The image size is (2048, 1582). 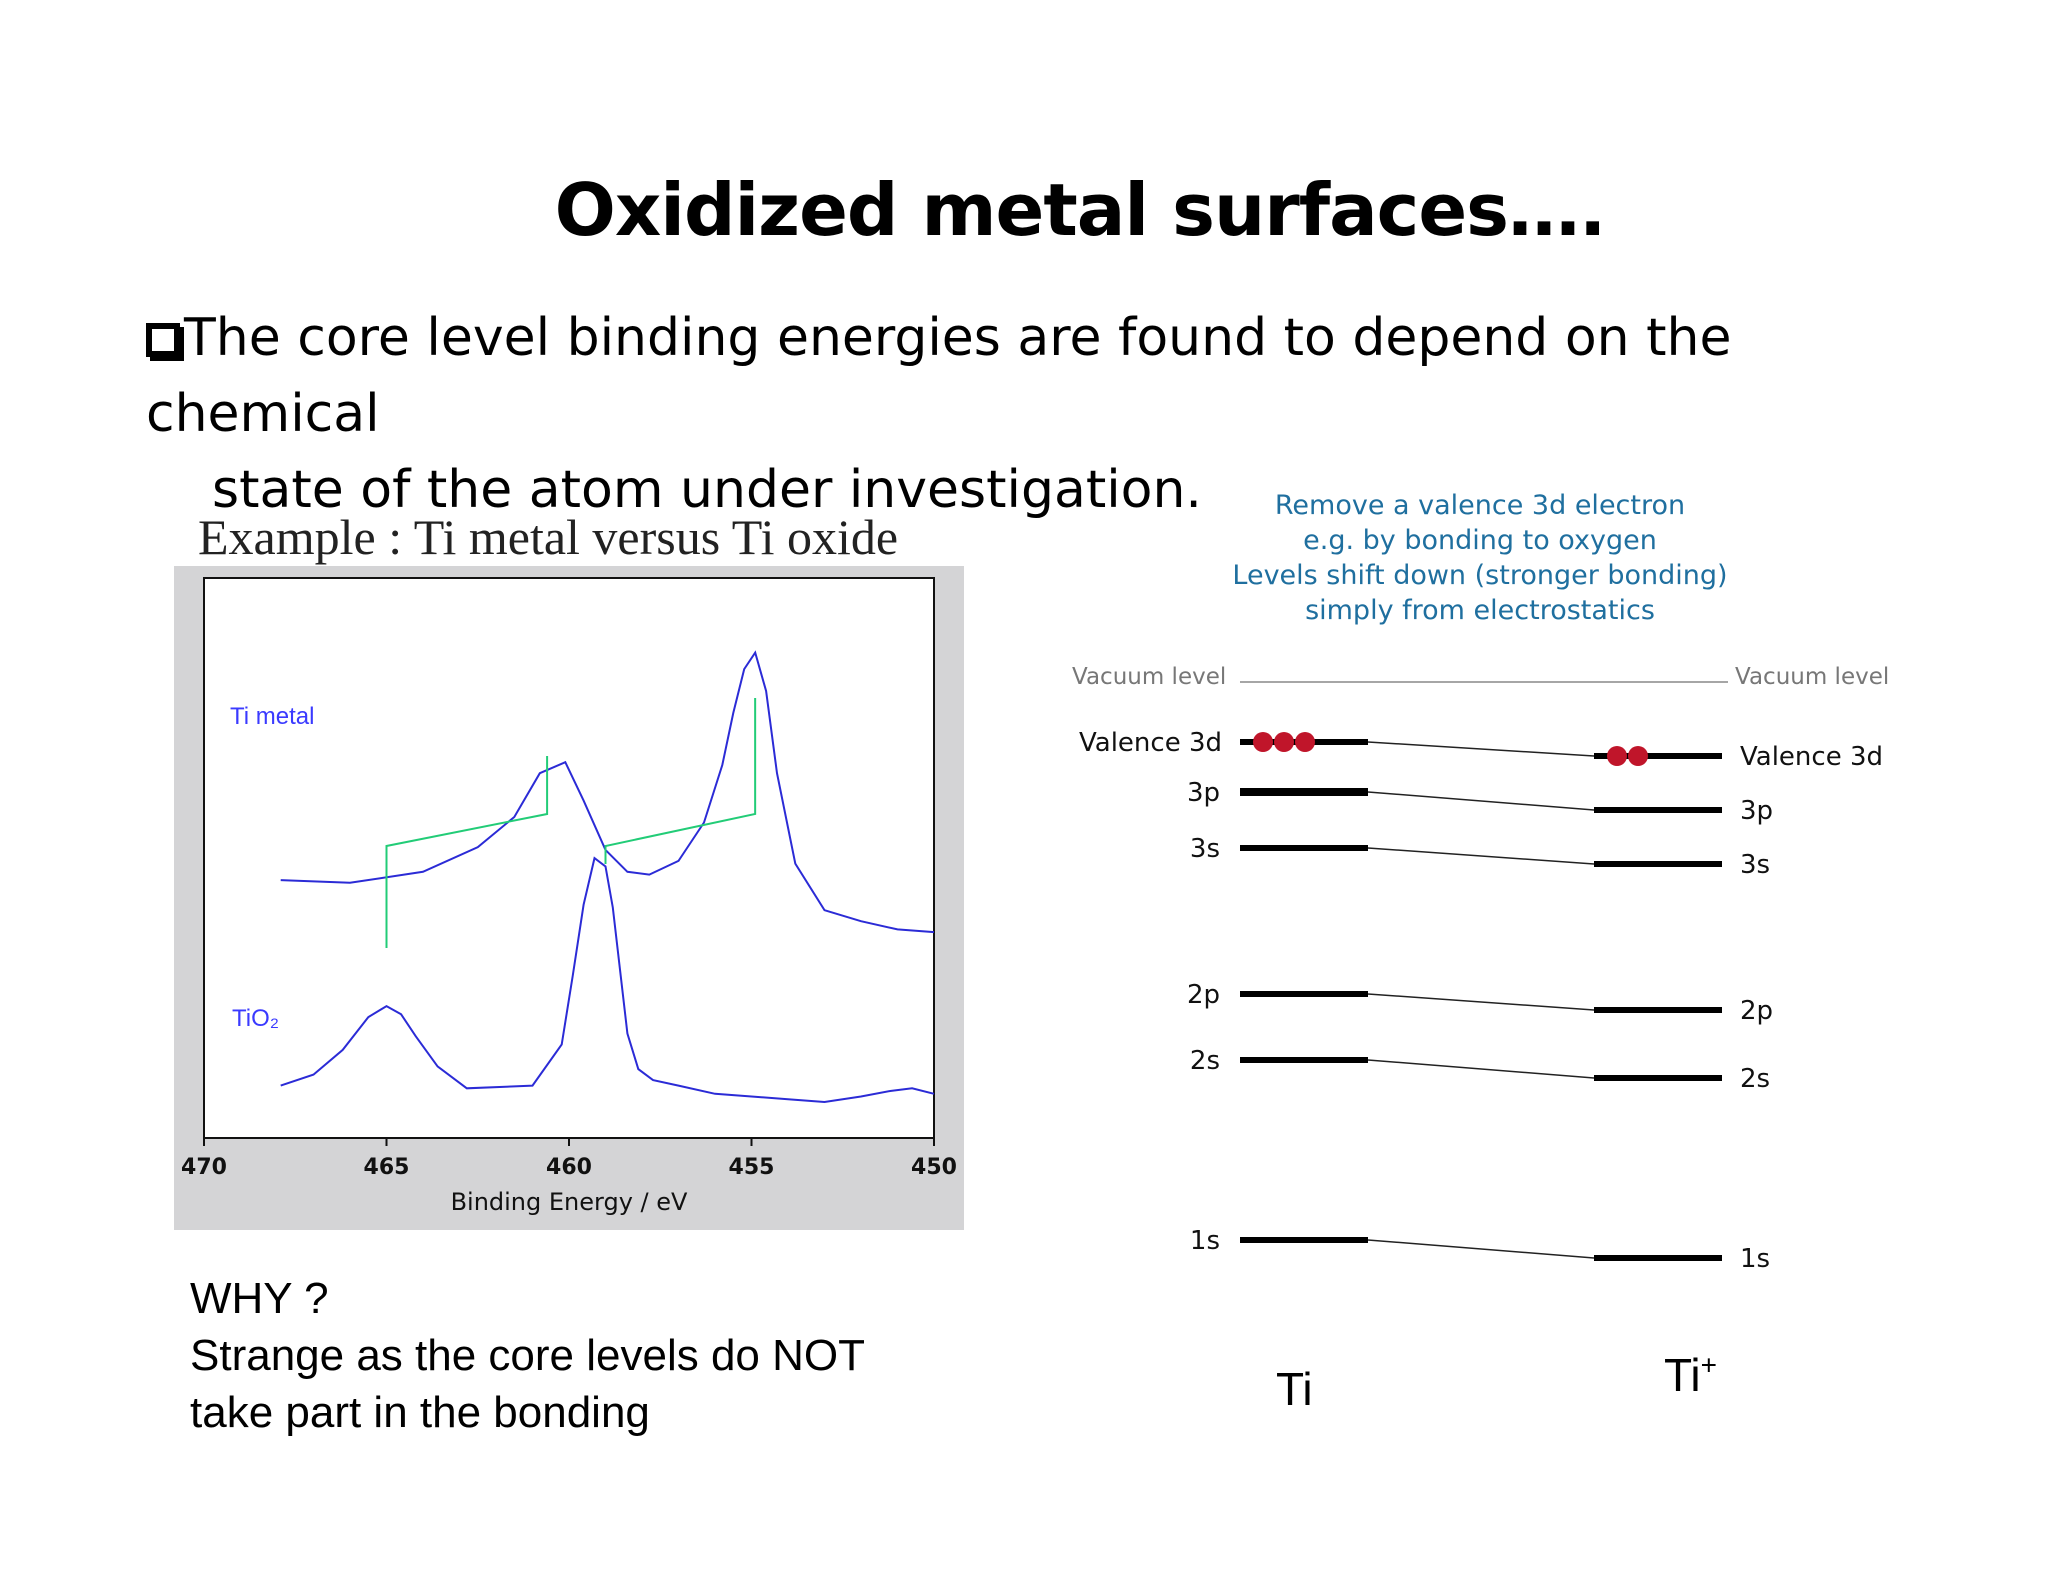 What do you see at coordinates (707, 490) in the screenshot?
I see `bullet-line-2: state of the atom under investigation.` at bounding box center [707, 490].